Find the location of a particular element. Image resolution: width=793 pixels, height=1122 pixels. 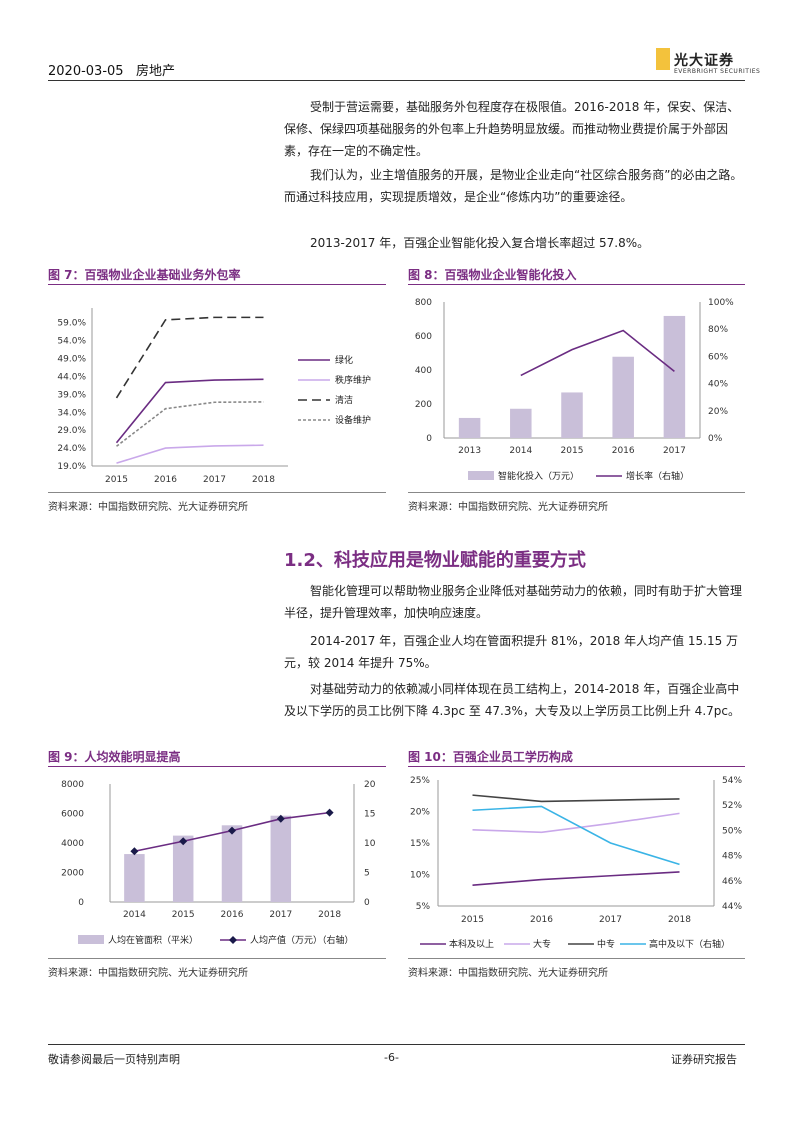

fig9-legend-line-label: 人均产值（万元）（右轴） is located at coordinates (302, 940).